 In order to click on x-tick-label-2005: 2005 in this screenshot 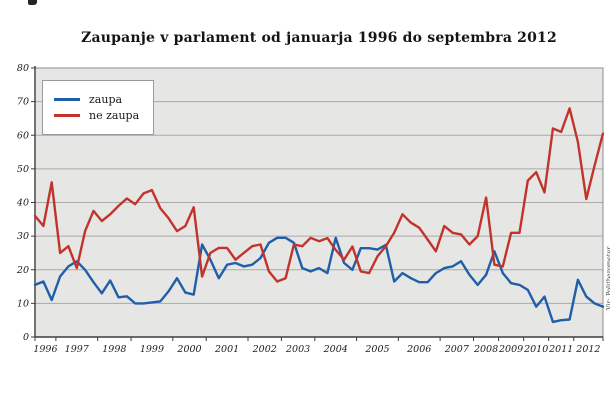, I will do `click(376, 349)`.